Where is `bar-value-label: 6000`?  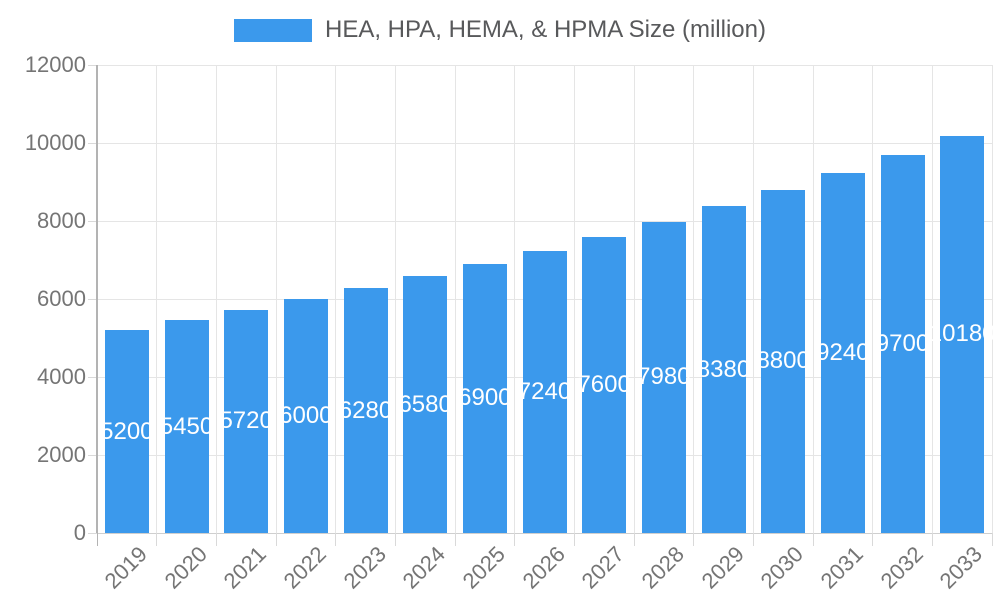
bar-value-label: 6000 is located at coordinates (306, 415).